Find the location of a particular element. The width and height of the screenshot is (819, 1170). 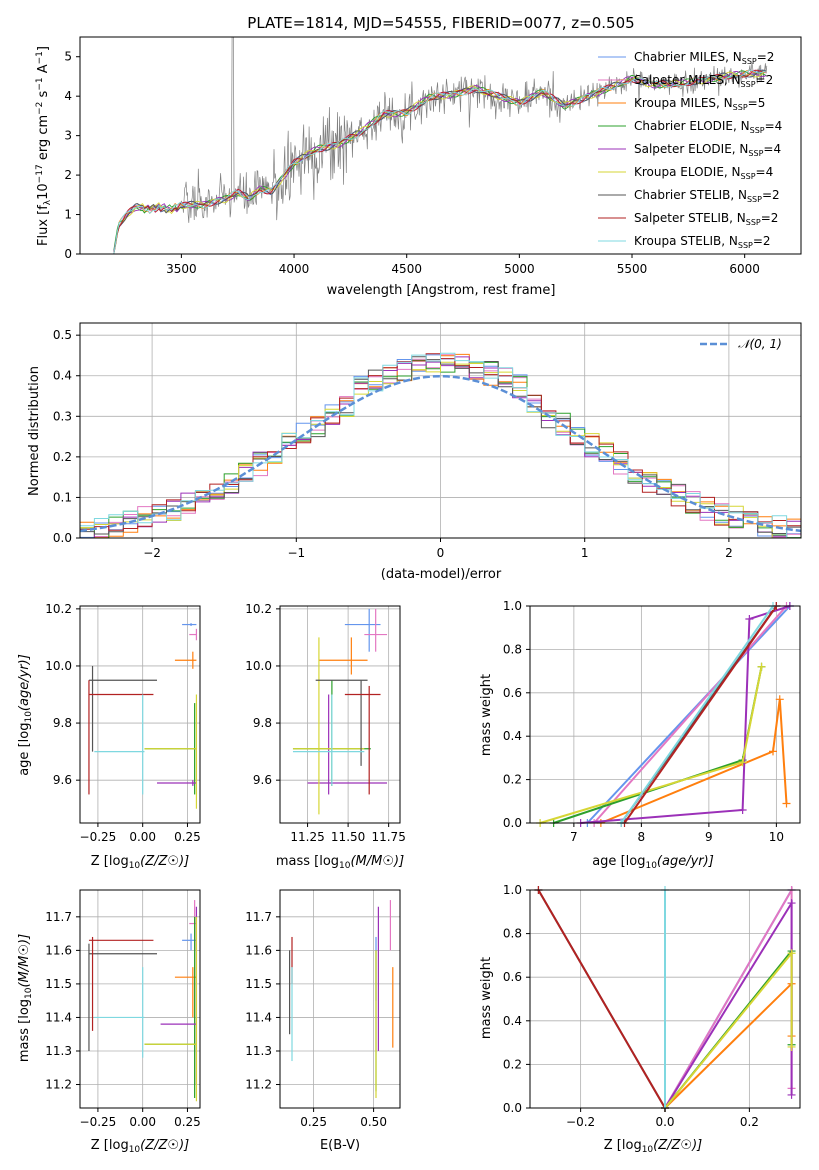

ytick-label: 1.0 is located at coordinates (512, 890).